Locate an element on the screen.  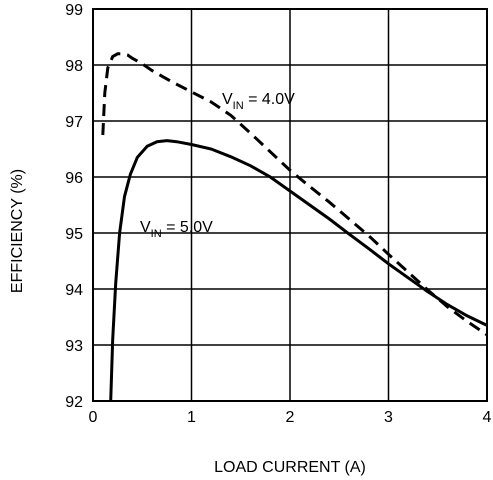
y-tick-label: 94 is located at coordinates (74, 290).